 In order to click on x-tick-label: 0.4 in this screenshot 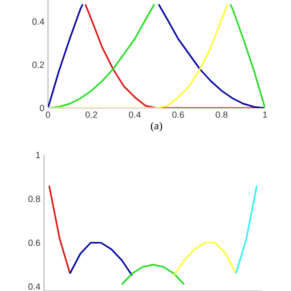, I will do `click(134, 115)`.